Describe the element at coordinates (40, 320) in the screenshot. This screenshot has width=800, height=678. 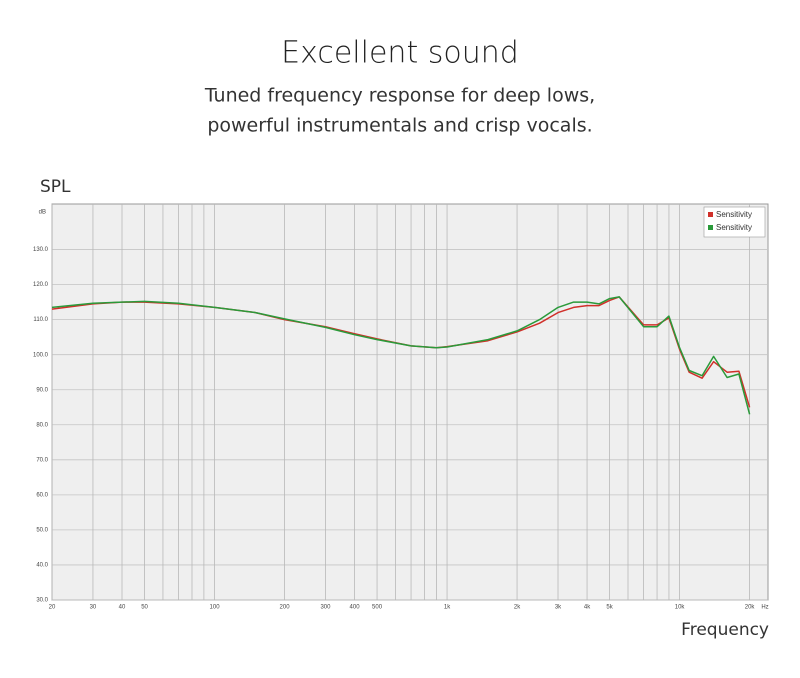
I see `y-tick-label: 110.0` at that location.